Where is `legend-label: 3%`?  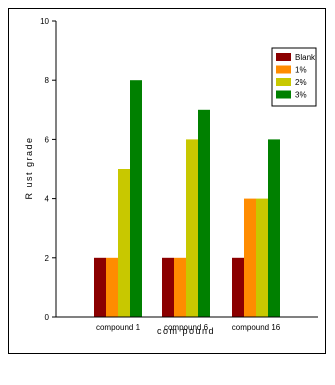 legend-label: 3% is located at coordinates (301, 95).